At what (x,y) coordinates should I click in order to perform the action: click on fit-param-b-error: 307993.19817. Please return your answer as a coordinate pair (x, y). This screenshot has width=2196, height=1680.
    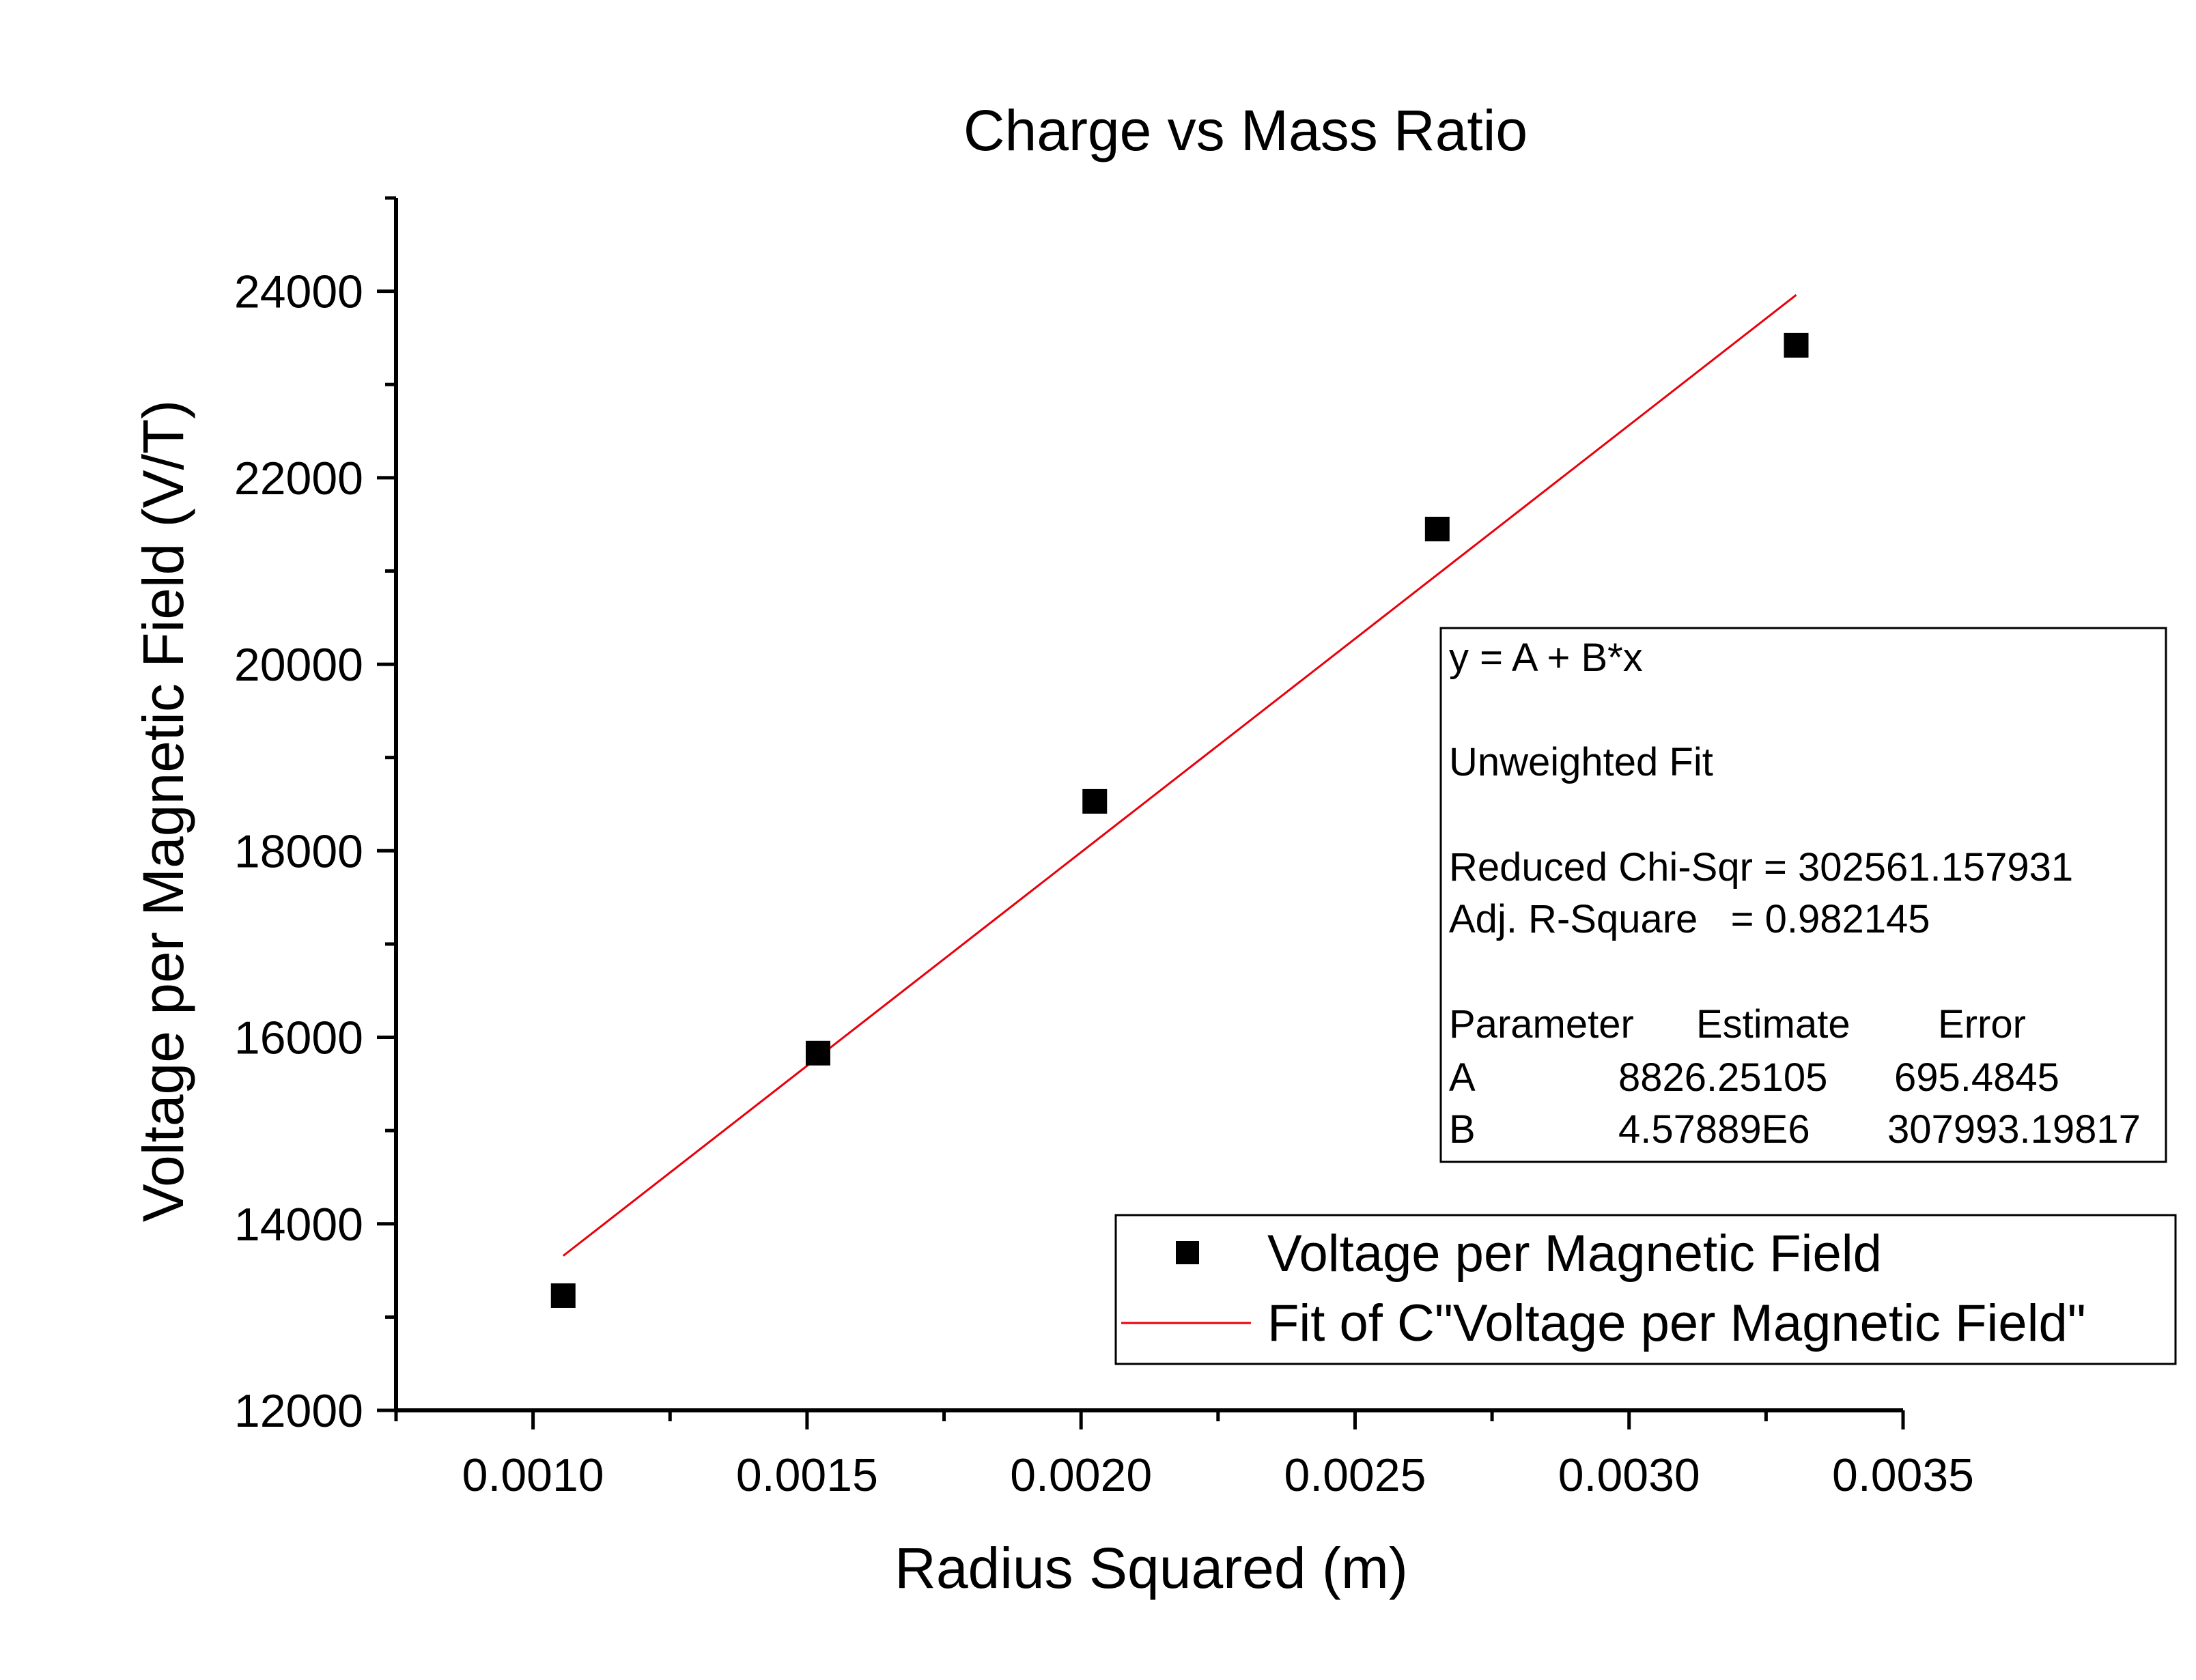
    Looking at the image, I should click on (2014, 1129).